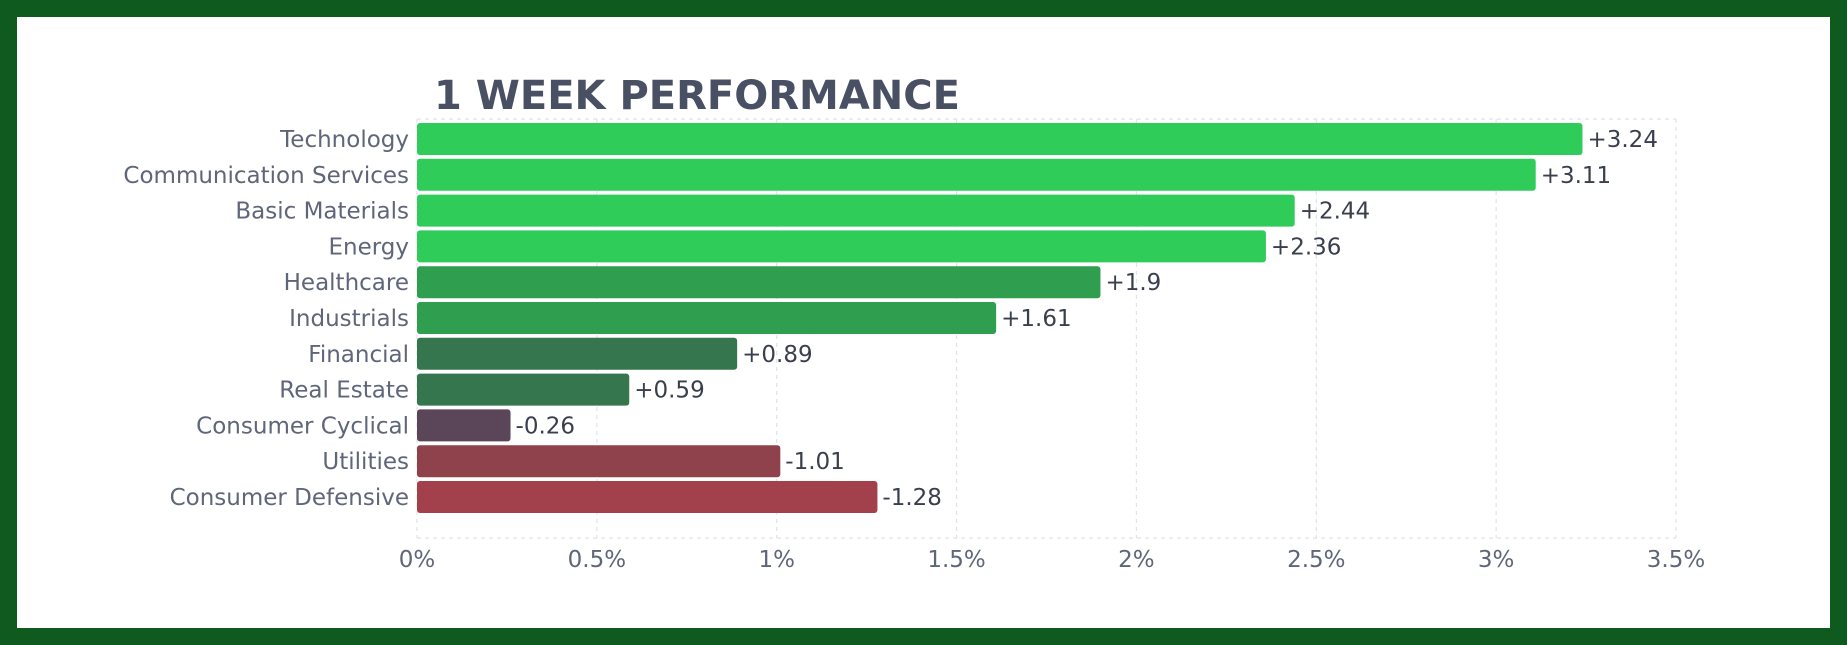  I want to click on category-label: Consumer Defensive, so click(289, 498).